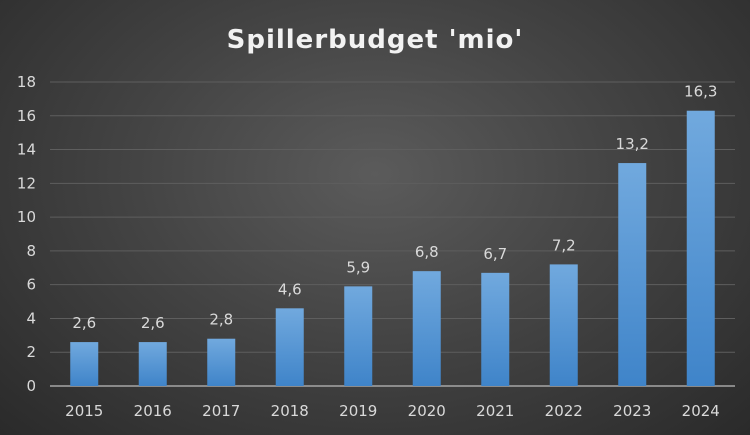 The width and height of the screenshot is (750, 435). Describe the element at coordinates (700, 248) in the screenshot. I see `bar-2024` at that location.